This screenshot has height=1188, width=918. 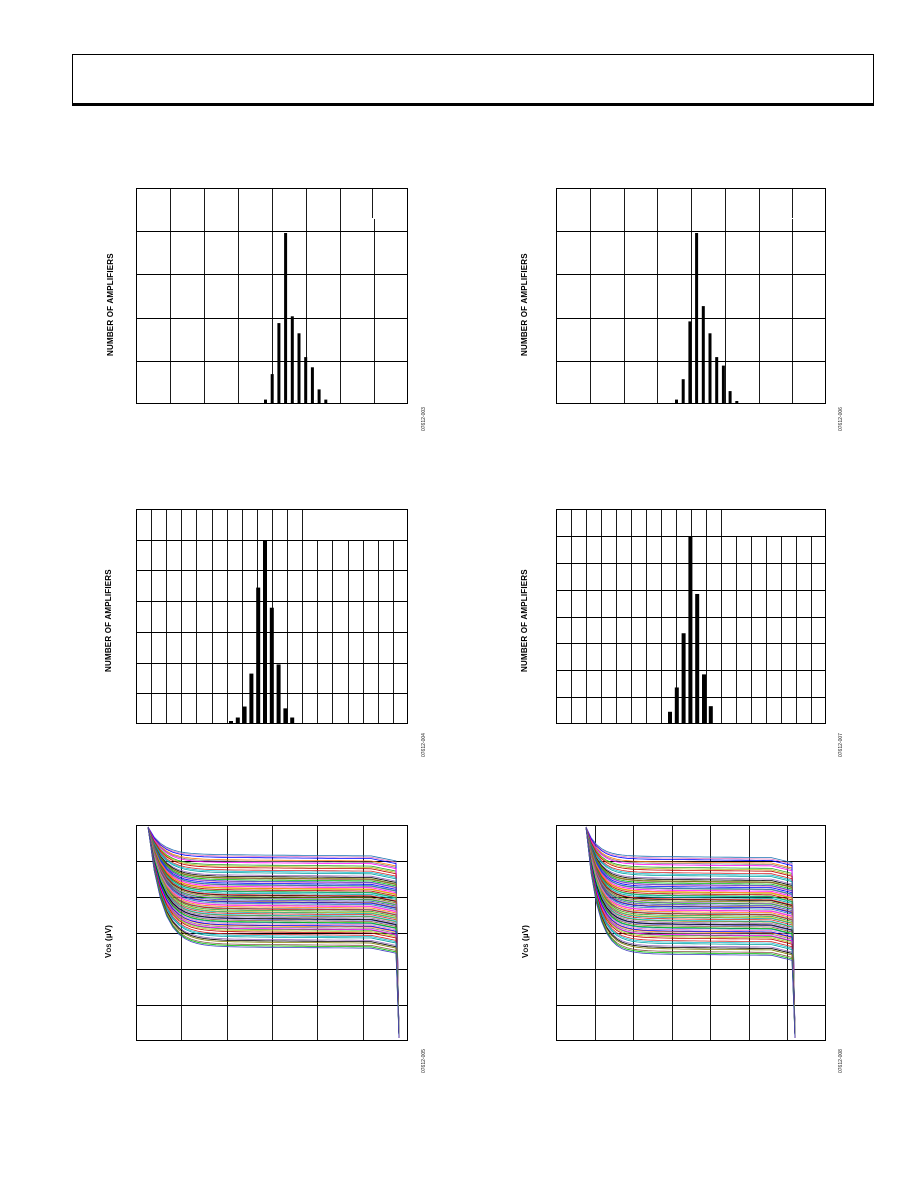 What do you see at coordinates (110, 948) in the screenshot?
I see `y-axis-label-subscript: OS` at bounding box center [110, 948].